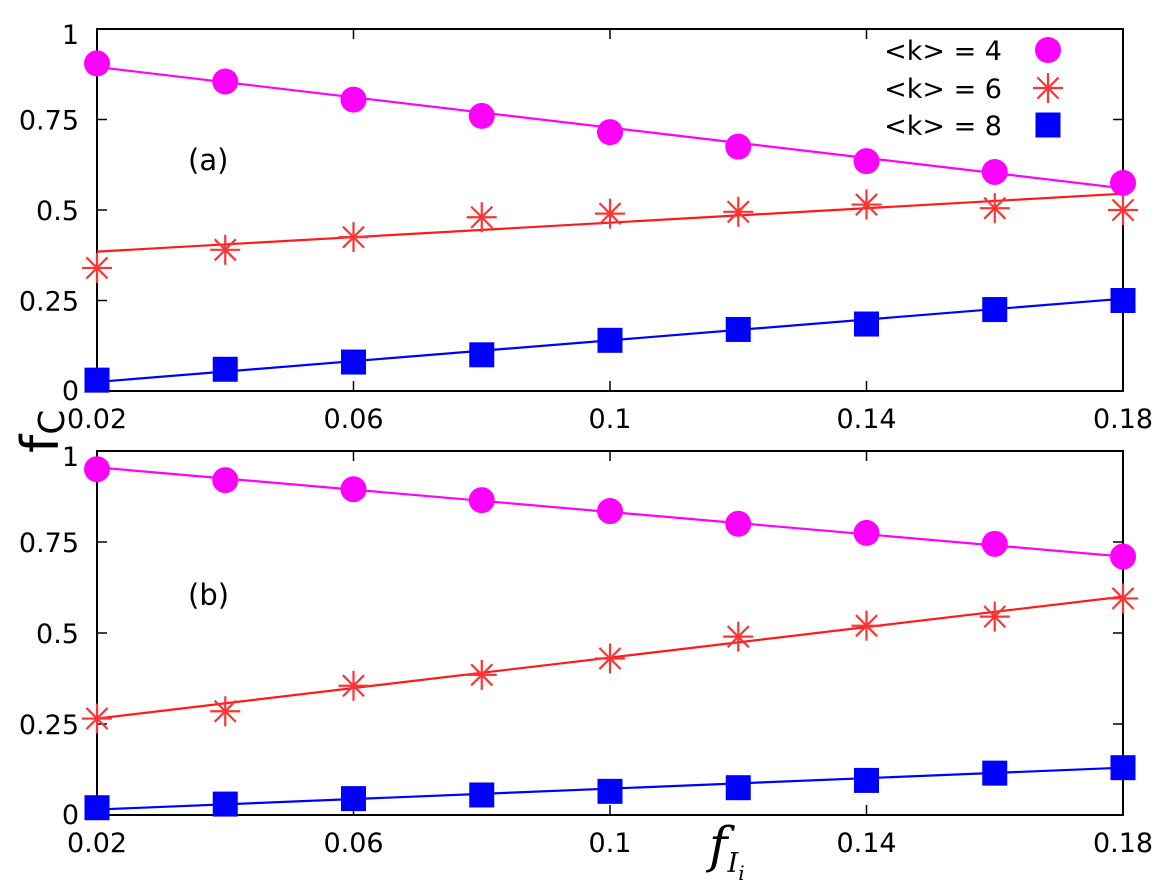 The width and height of the screenshot is (1175, 891). What do you see at coordinates (1048, 50) in the screenshot?
I see `legend-marker-circle` at bounding box center [1048, 50].